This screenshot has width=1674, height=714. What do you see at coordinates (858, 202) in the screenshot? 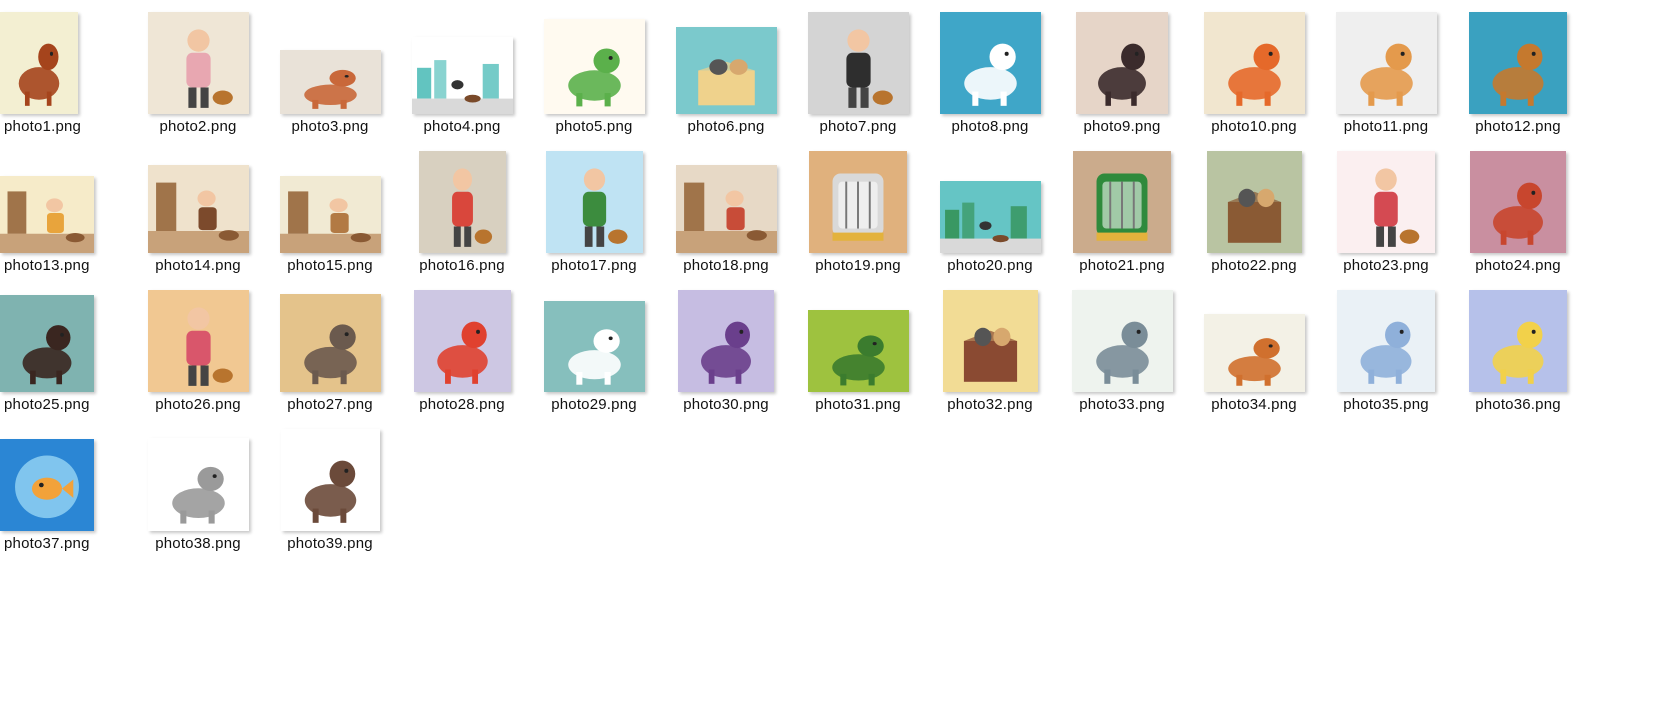
I see `cat-carrier-icon` at bounding box center [858, 202].